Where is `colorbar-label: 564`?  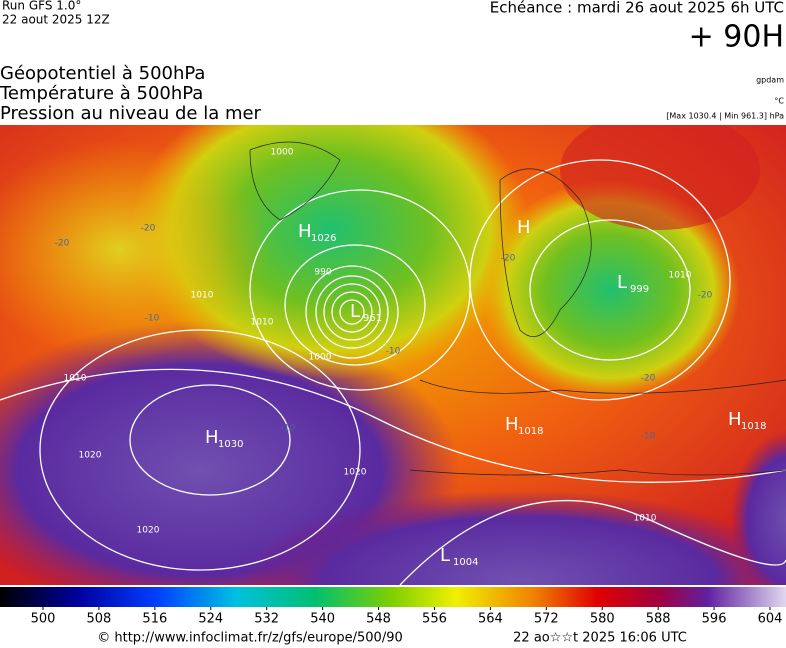
colorbar-label: 564 is located at coordinates (490, 619).